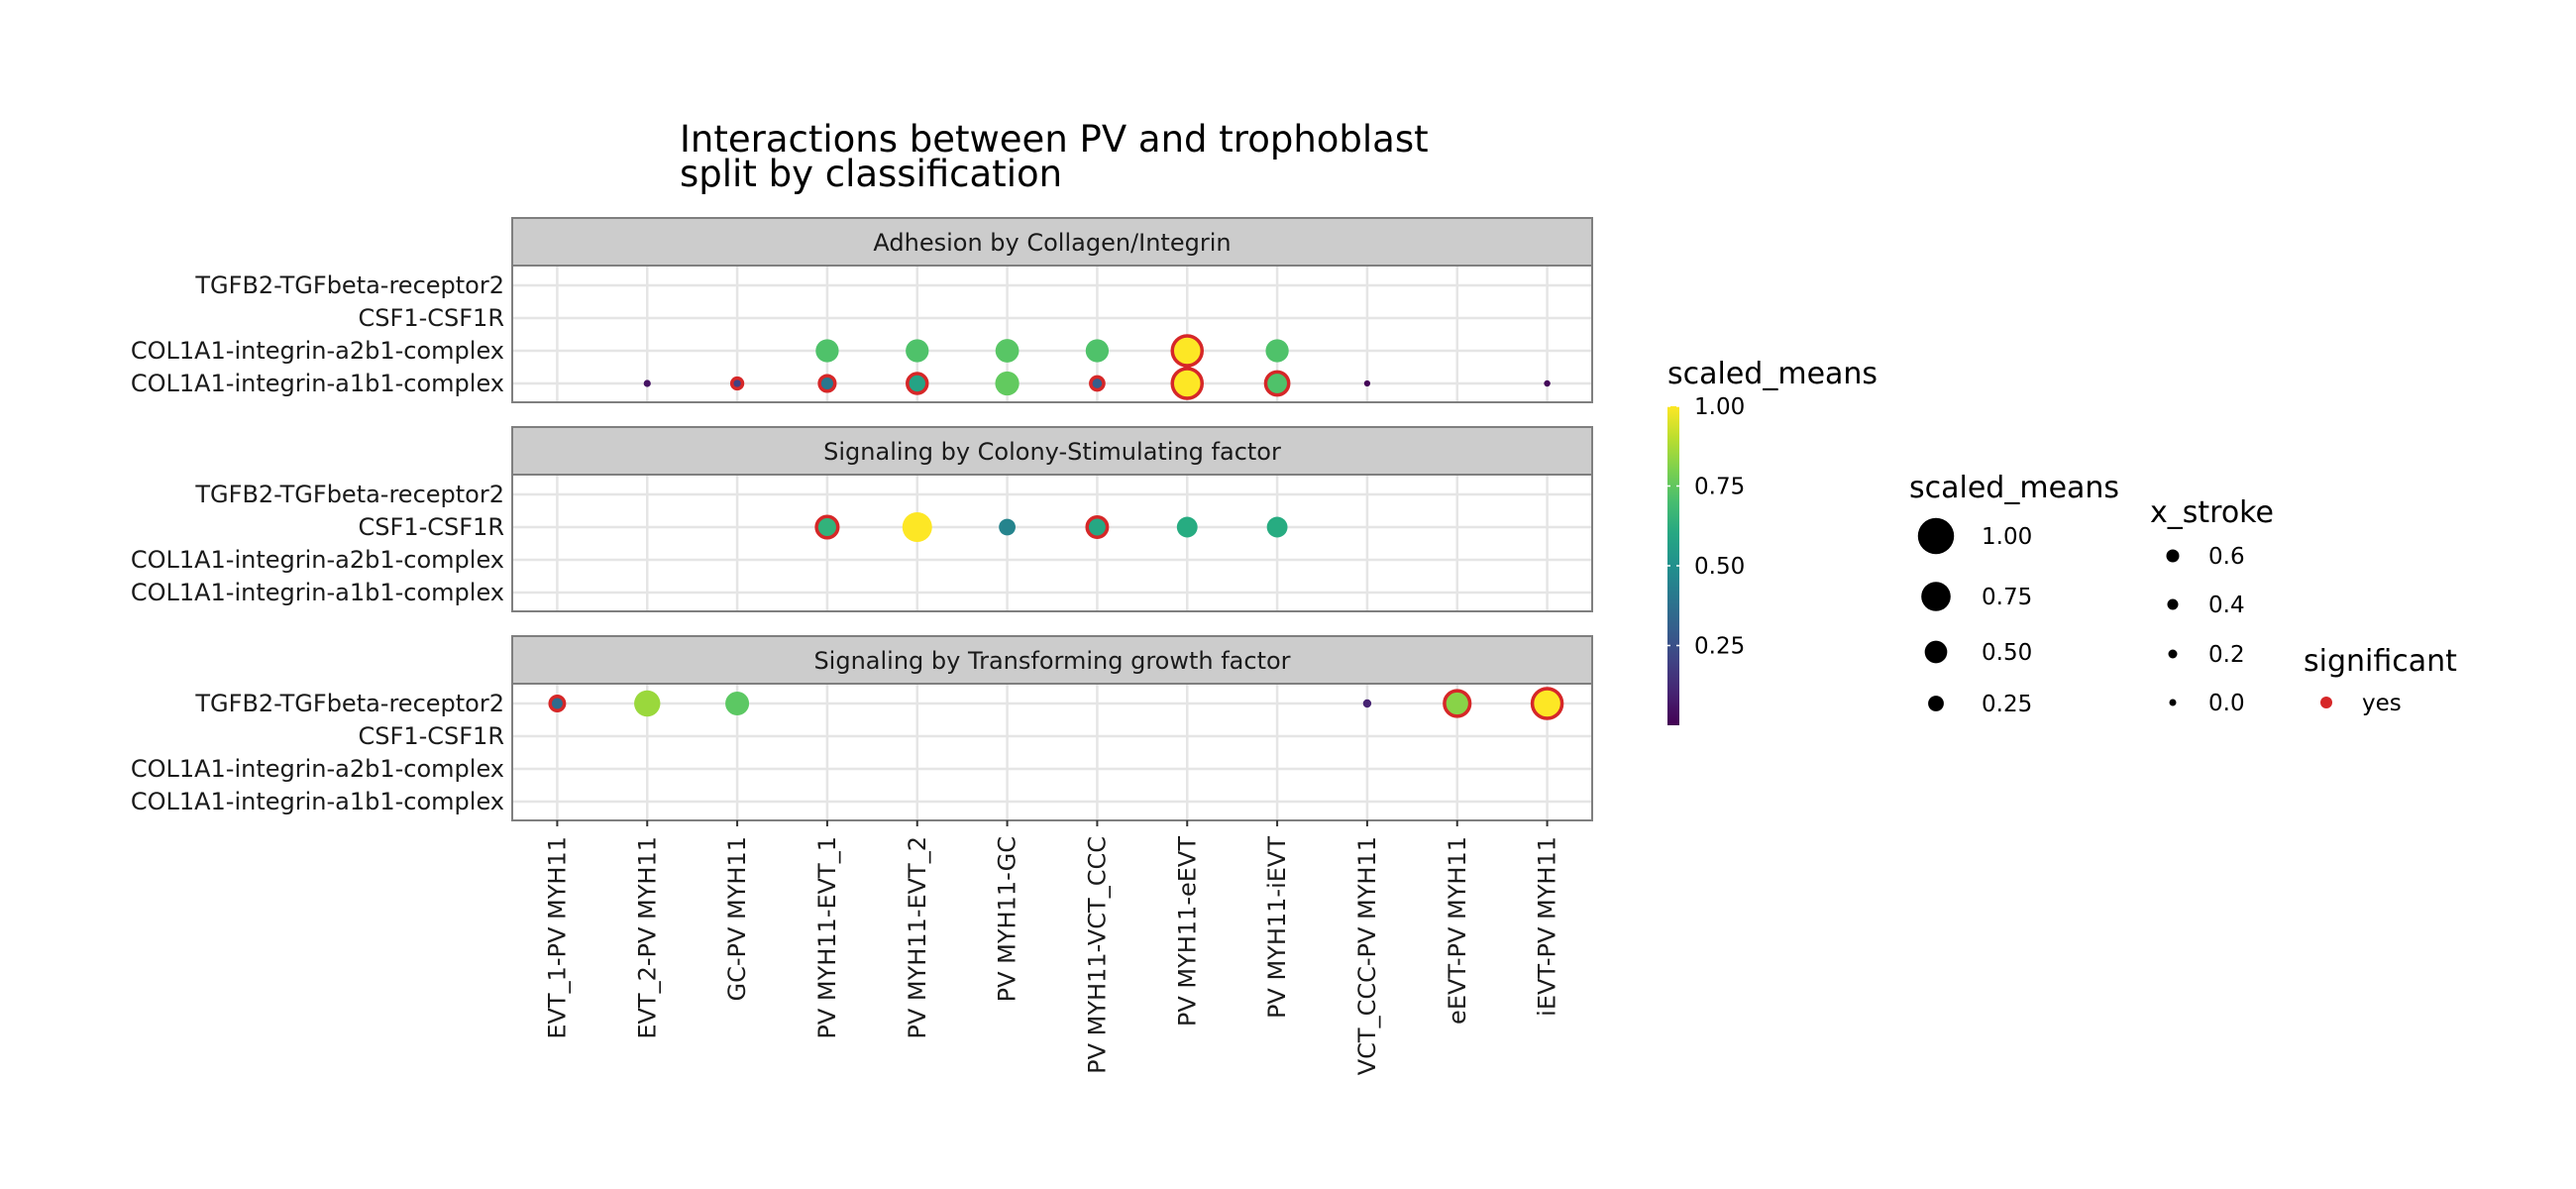 The height and width of the screenshot is (1189, 2576). What do you see at coordinates (917, 384) in the screenshot?
I see `data-point-pv-myh11-evt-2-col1a1-integrin-a1b1-complex` at bounding box center [917, 384].